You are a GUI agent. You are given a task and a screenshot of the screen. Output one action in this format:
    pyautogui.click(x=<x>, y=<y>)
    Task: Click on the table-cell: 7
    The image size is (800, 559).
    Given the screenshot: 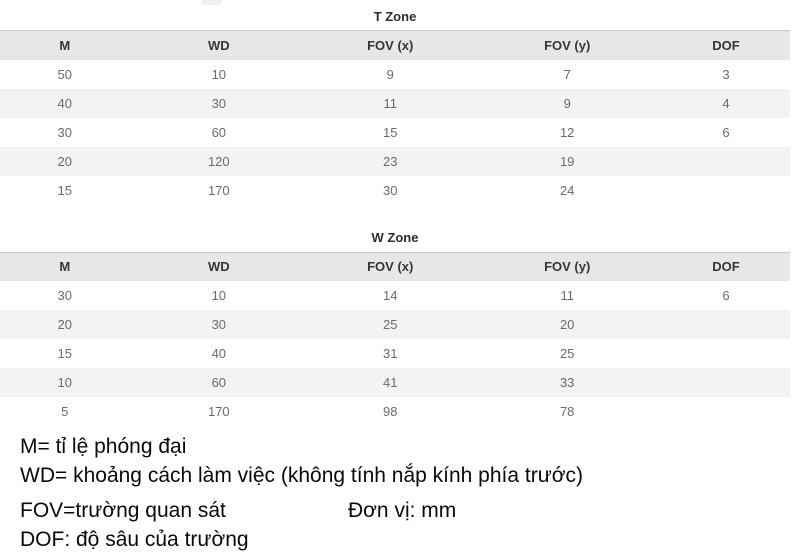 What is the action you would take?
    pyautogui.click(x=567, y=74)
    